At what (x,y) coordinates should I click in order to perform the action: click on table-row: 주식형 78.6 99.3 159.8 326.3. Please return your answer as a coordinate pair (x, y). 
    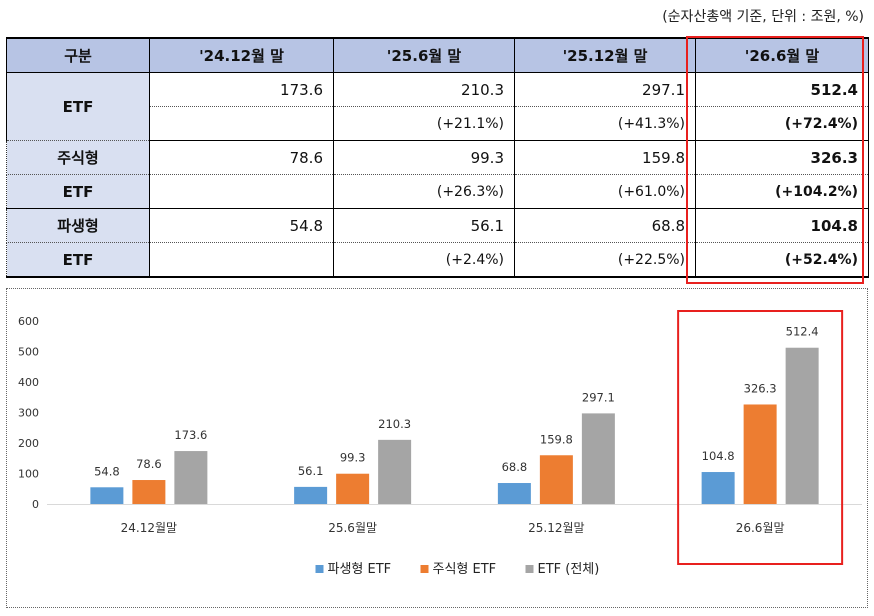
    Looking at the image, I should click on (437, 157).